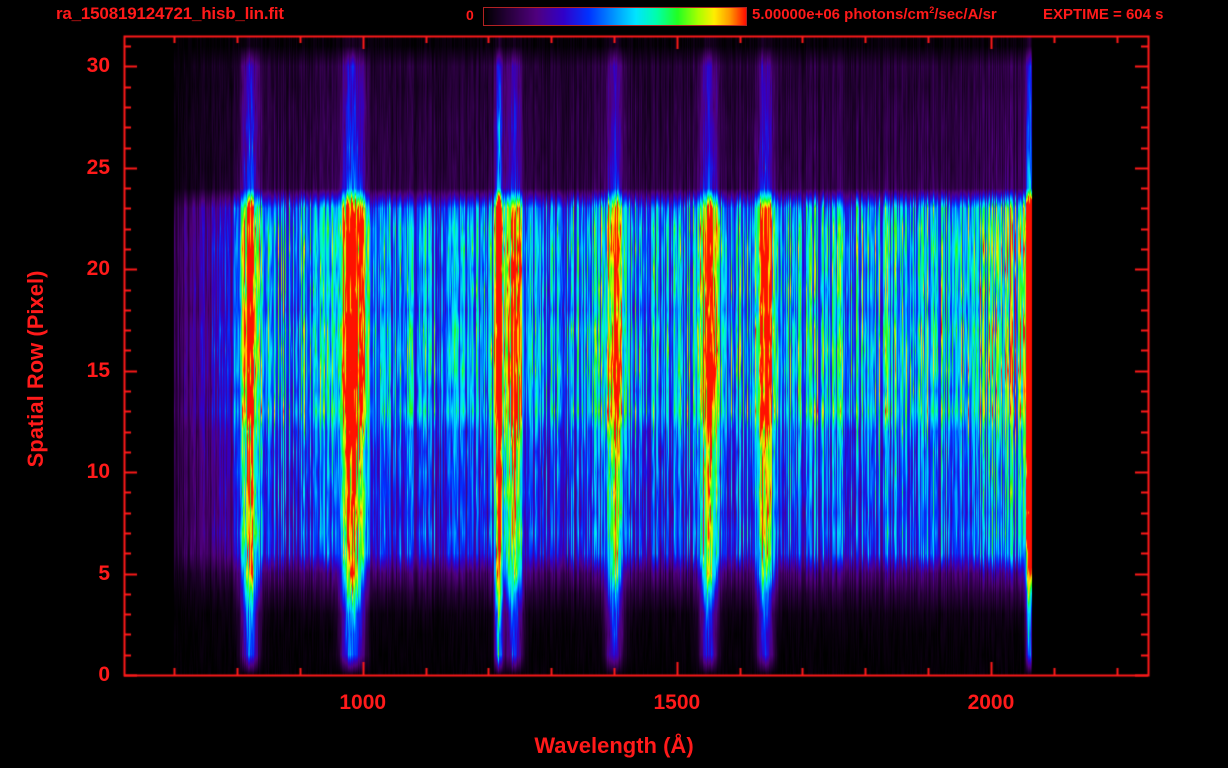 The height and width of the screenshot is (768, 1228). I want to click on y-tick-label: 10, so click(98, 472).